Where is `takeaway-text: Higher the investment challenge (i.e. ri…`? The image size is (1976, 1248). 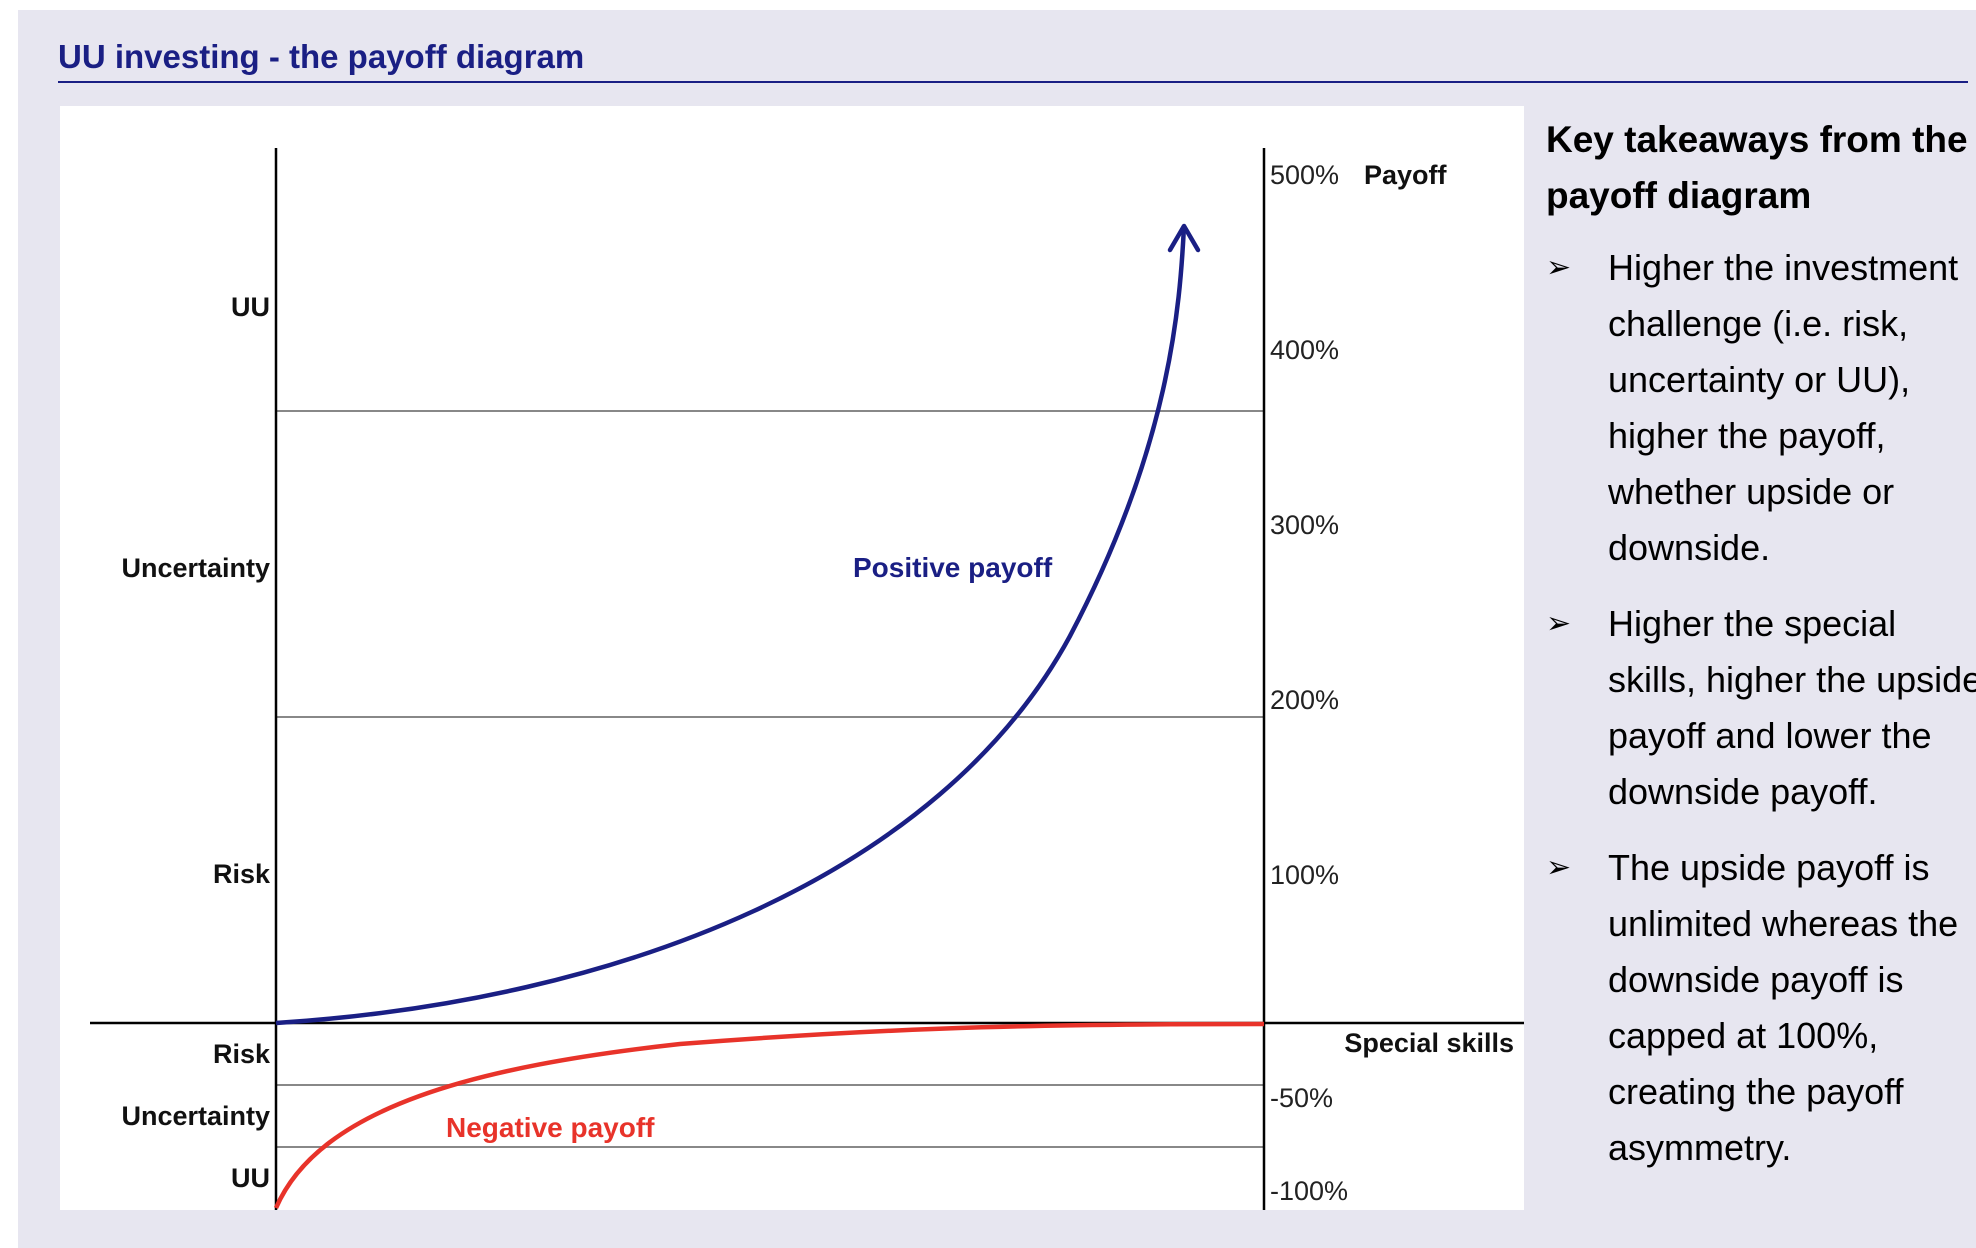 takeaway-text: Higher the investment challenge (i.e. ri… is located at coordinates (1783, 407).